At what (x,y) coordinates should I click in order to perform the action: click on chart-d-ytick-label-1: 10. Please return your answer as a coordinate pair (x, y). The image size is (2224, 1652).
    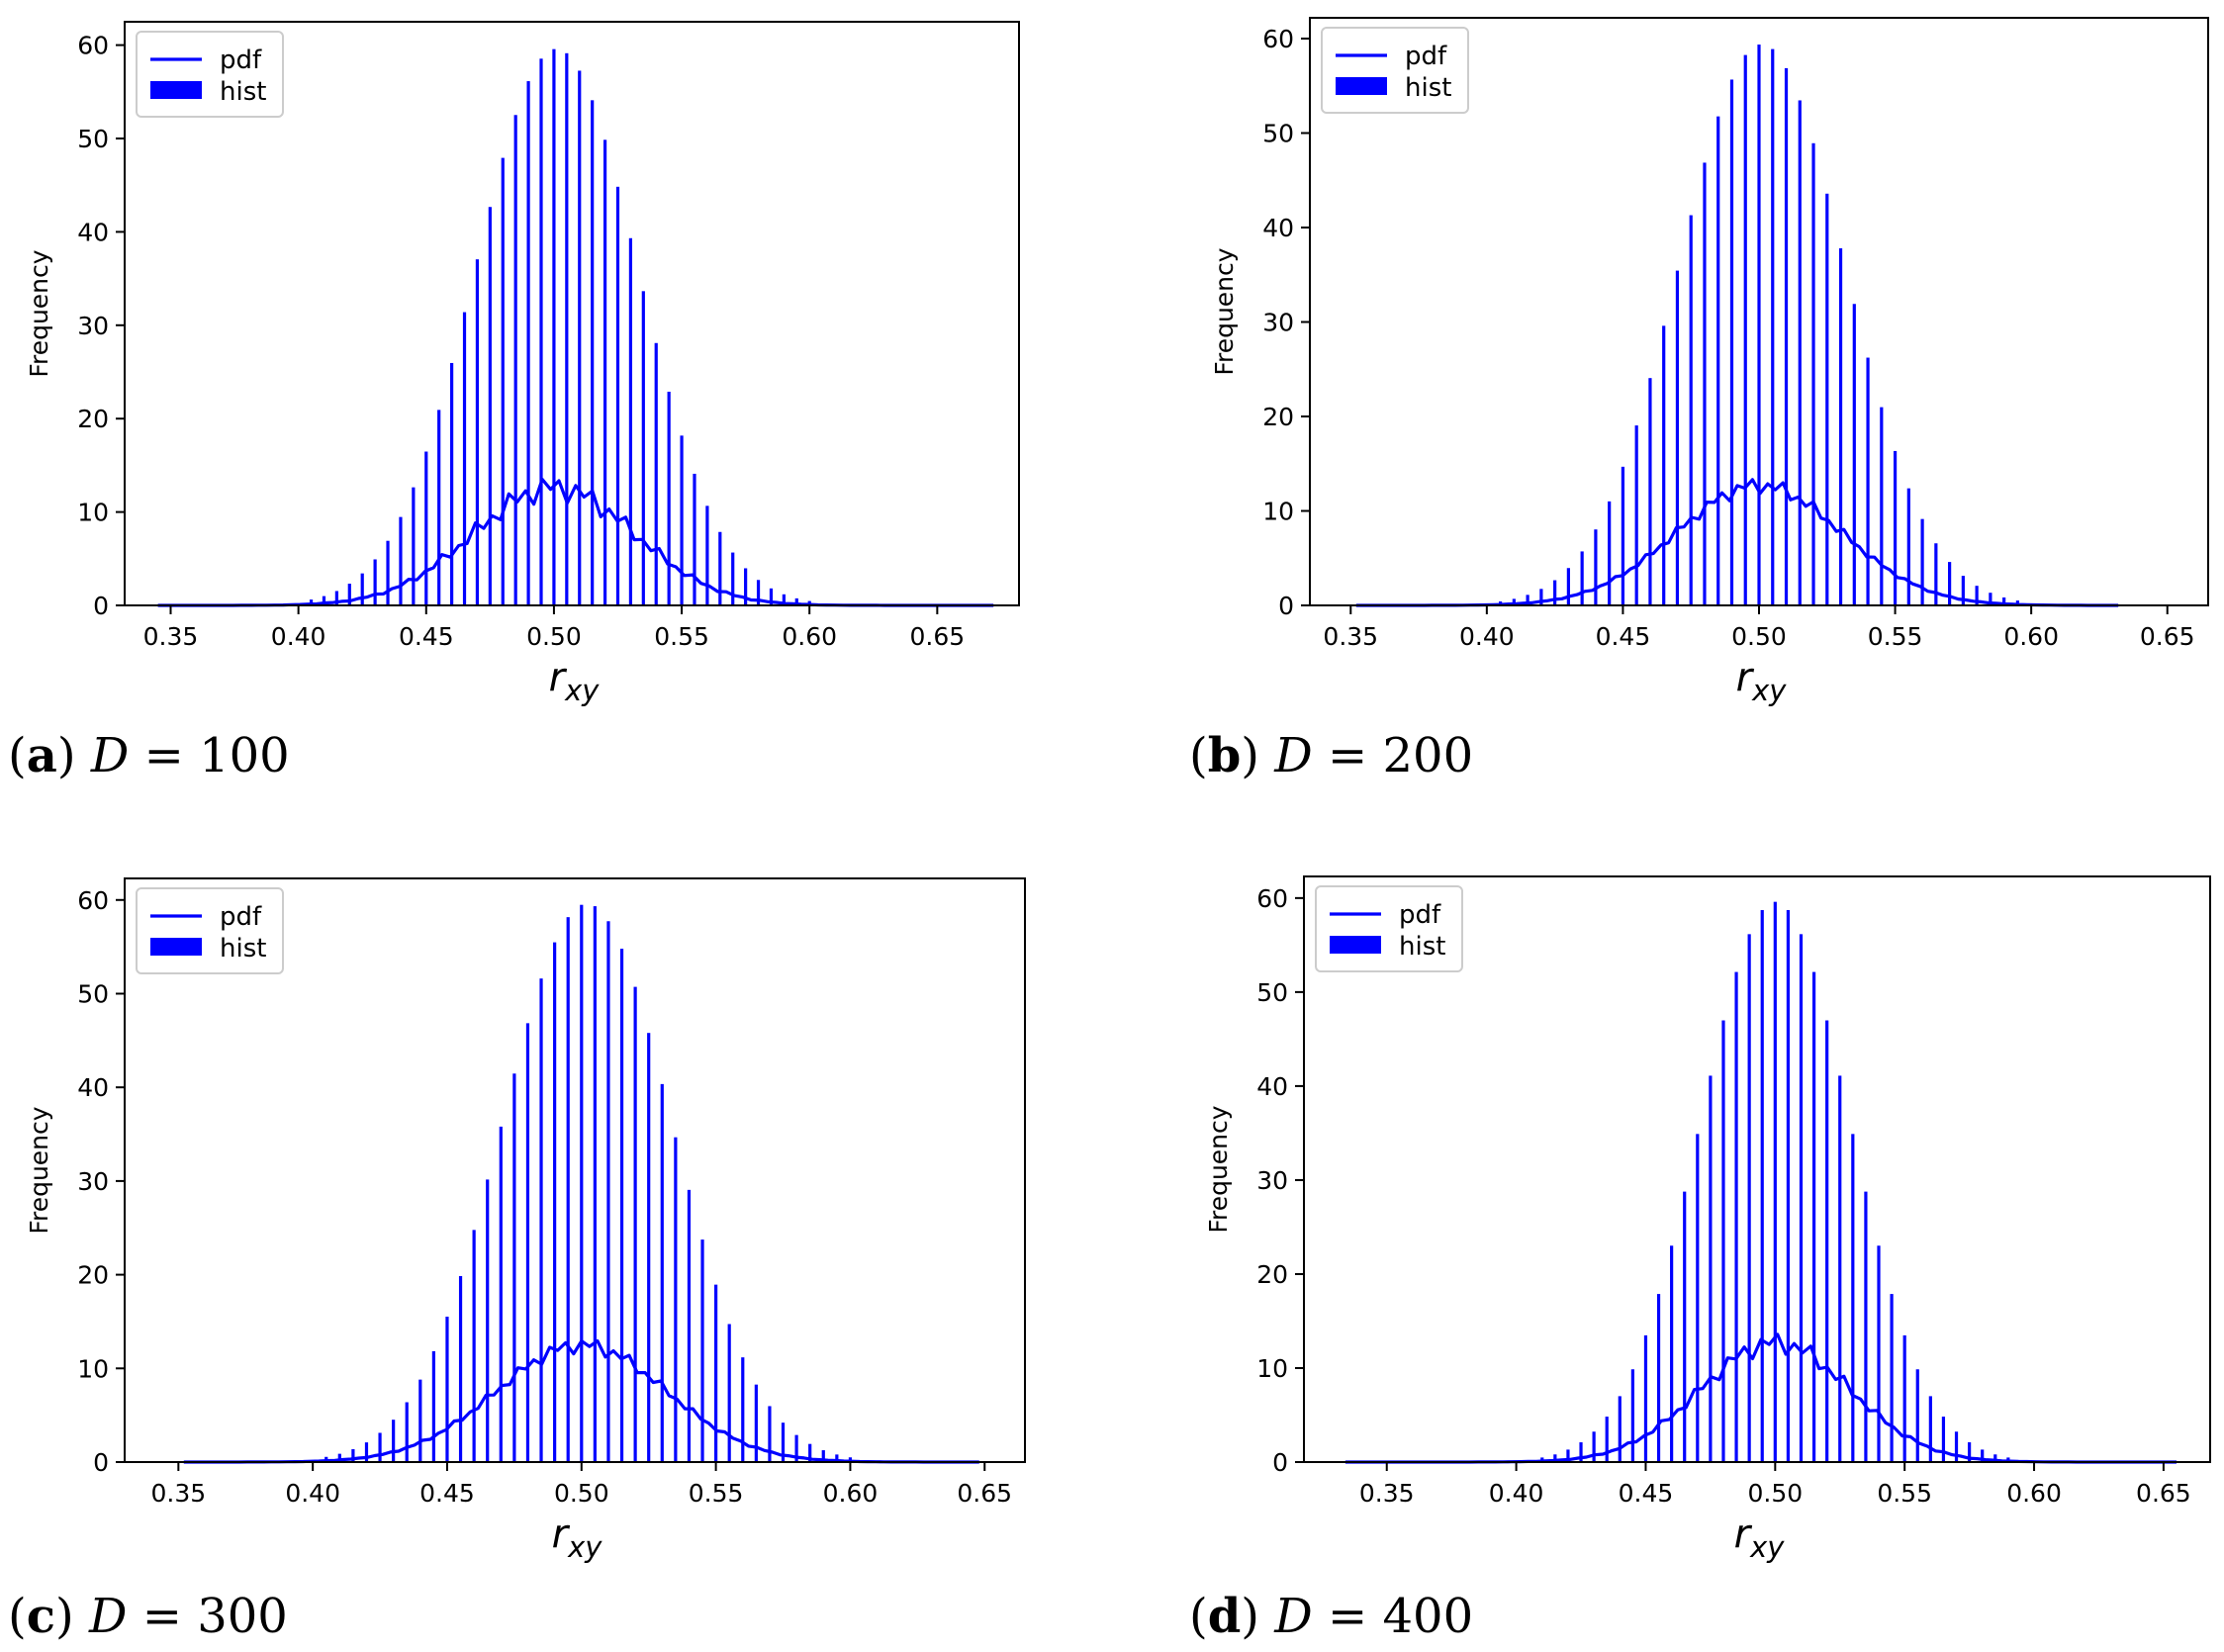
    Looking at the image, I should click on (1272, 1368).